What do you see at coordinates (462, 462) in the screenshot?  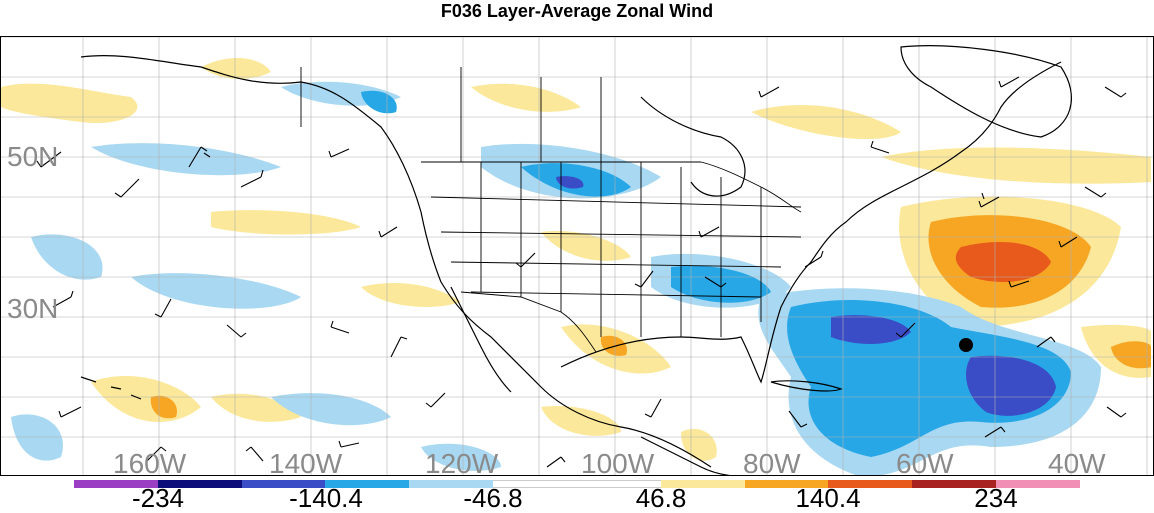 I see `lon-label-120w: 120W` at bounding box center [462, 462].